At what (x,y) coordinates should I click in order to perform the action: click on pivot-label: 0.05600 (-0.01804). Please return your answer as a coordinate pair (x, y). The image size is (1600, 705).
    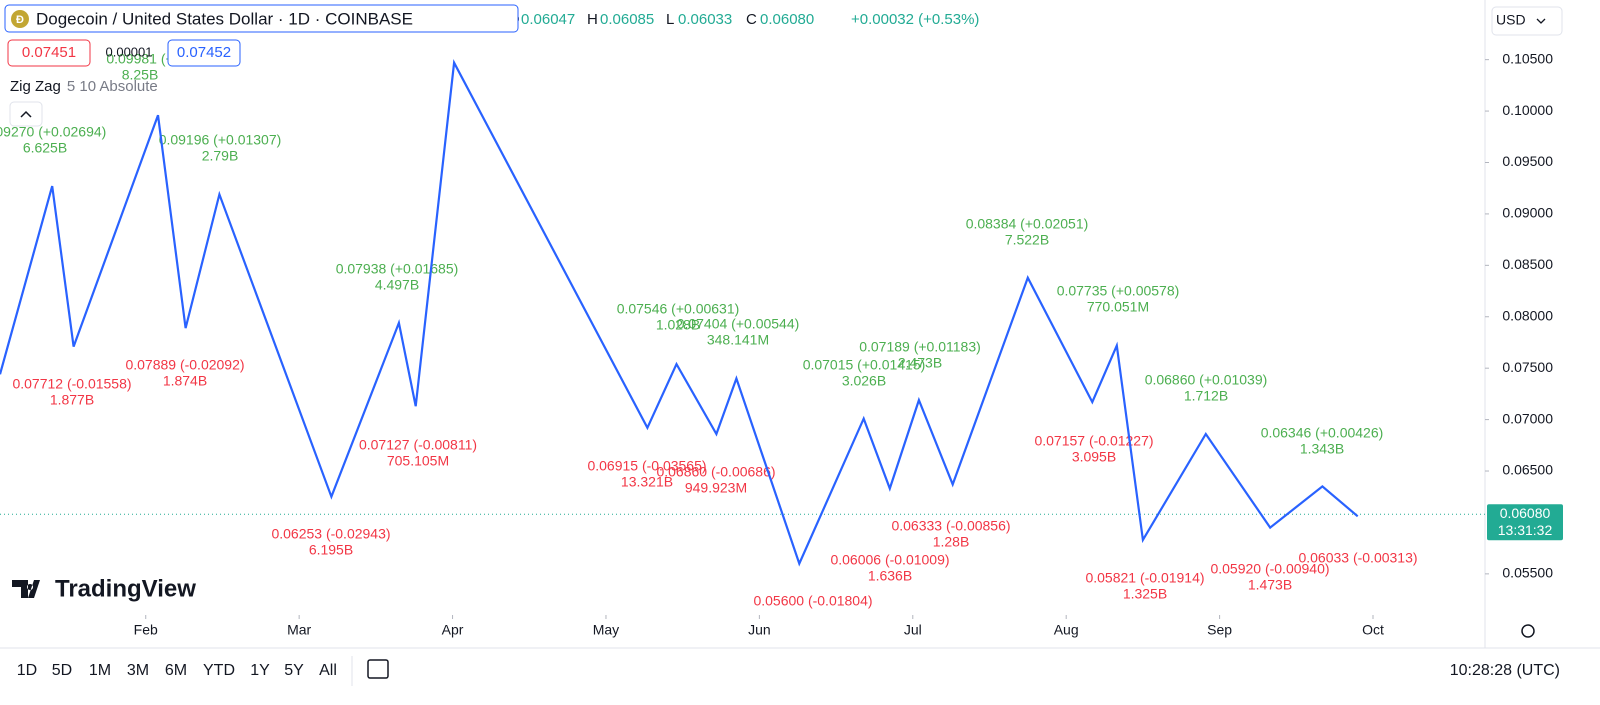
    Looking at the image, I should click on (812, 601).